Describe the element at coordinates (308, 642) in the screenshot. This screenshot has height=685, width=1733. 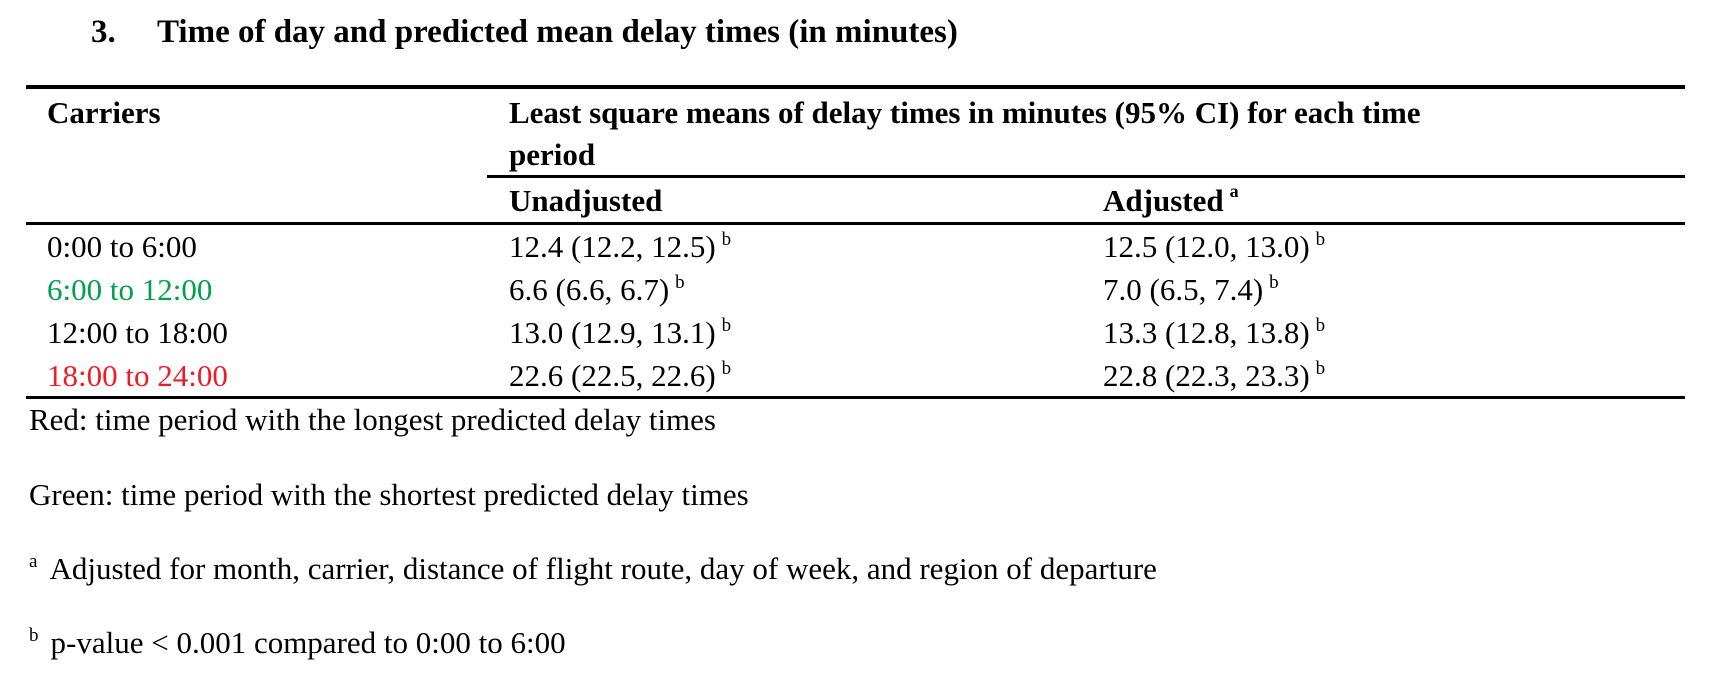
I see `footnote-b-text: p-value < 0.001 compared to 0:00 to 6:00` at that location.